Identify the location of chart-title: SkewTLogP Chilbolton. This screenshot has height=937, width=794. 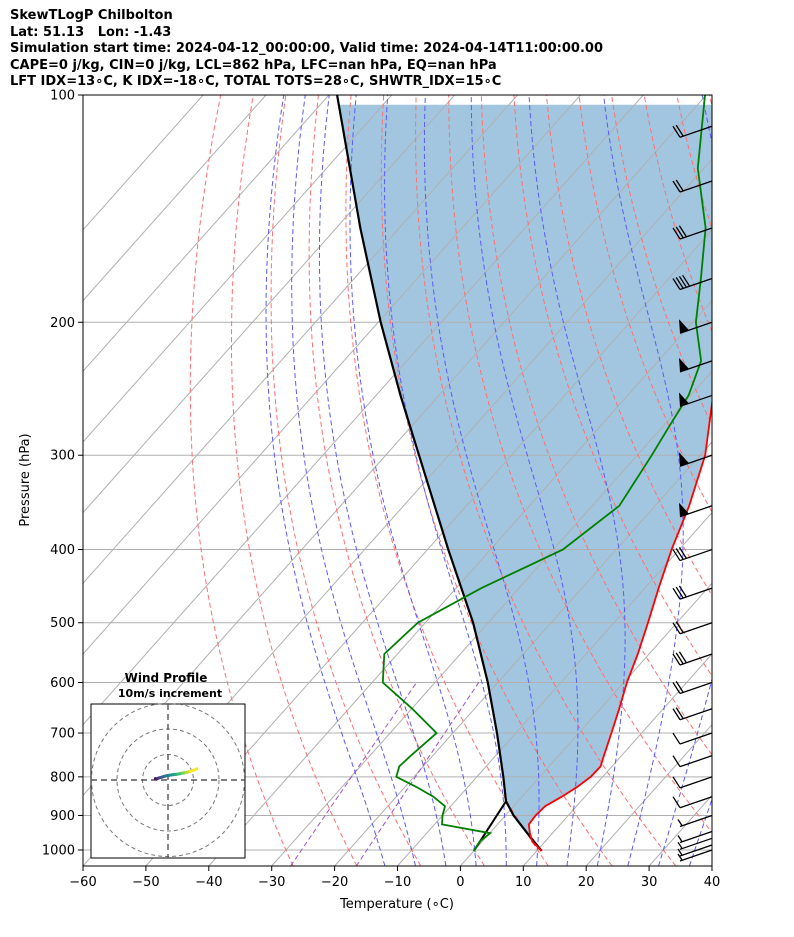
(91, 15).